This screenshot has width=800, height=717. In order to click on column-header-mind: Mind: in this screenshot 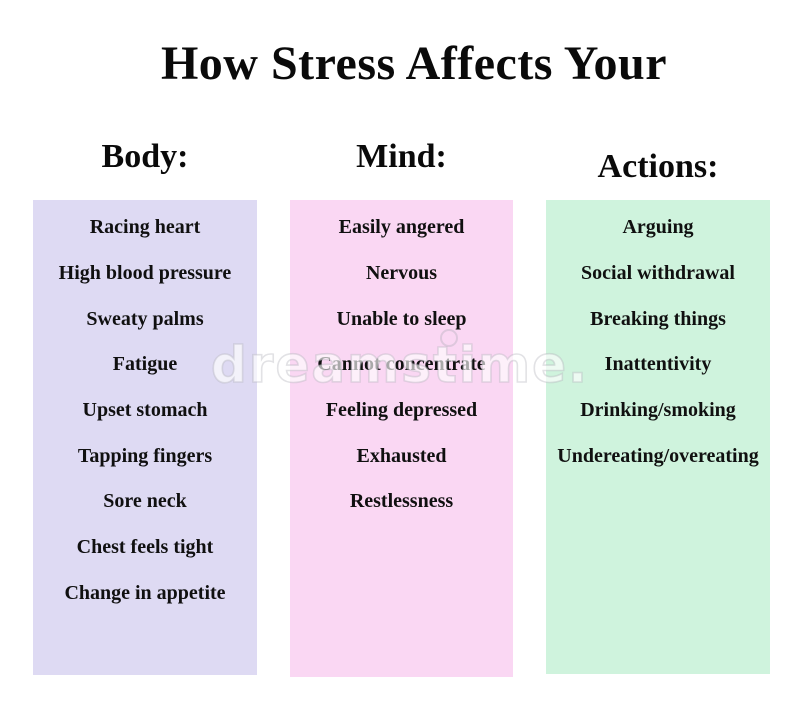, I will do `click(401, 156)`.